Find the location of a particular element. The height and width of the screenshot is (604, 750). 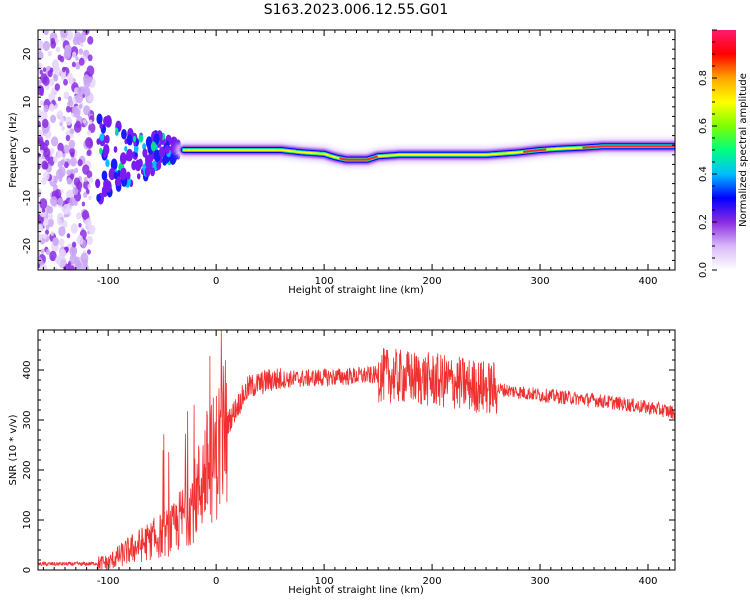

spectrogram-x-tick-label: 100 is located at coordinates (324, 281).